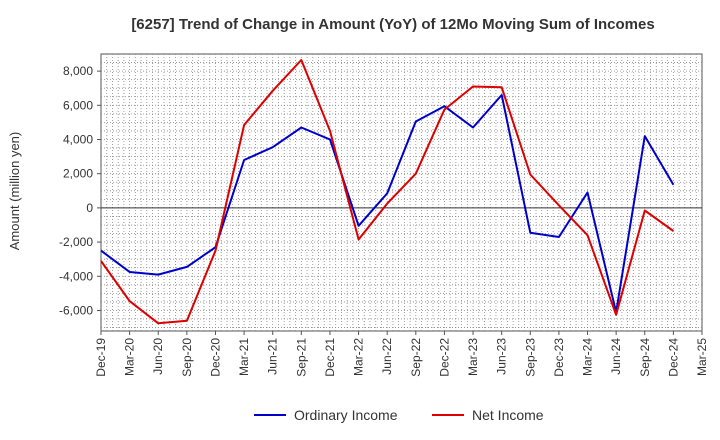 The width and height of the screenshot is (720, 440). I want to click on y-tick-label: 0, so click(89, 208).